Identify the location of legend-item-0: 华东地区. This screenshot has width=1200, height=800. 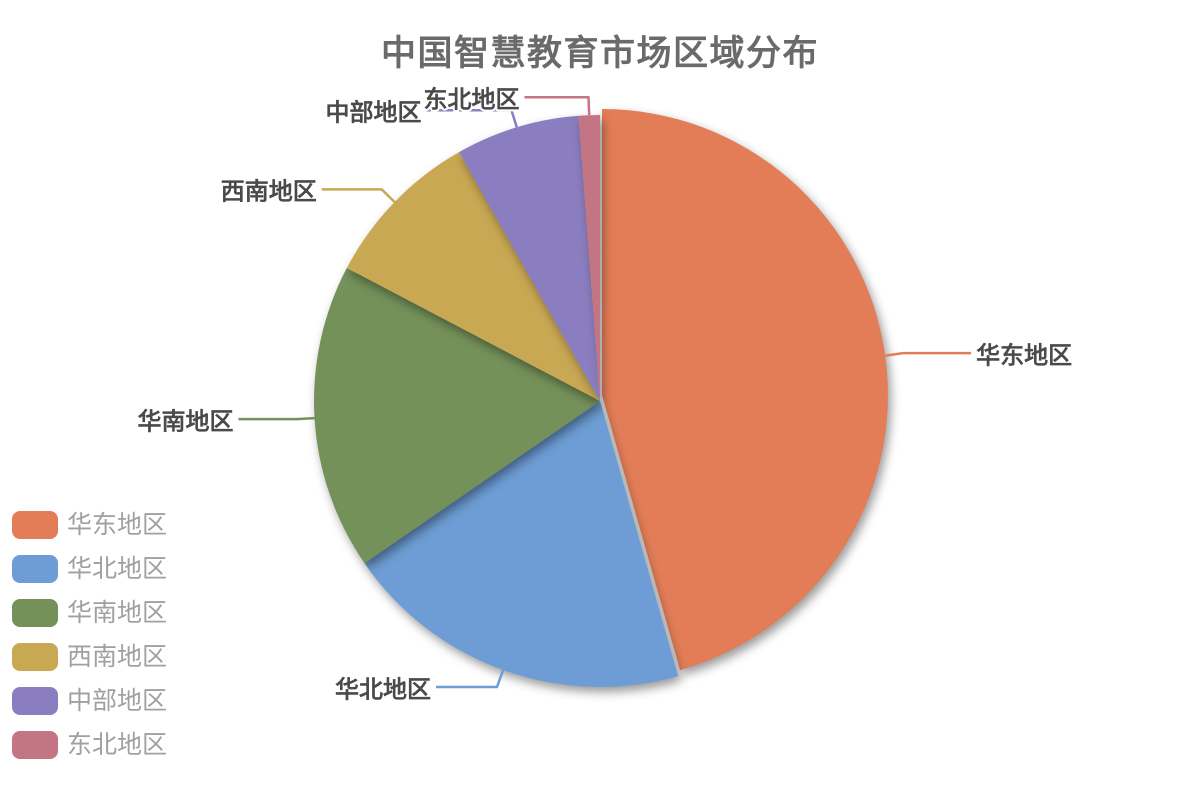
(89, 525).